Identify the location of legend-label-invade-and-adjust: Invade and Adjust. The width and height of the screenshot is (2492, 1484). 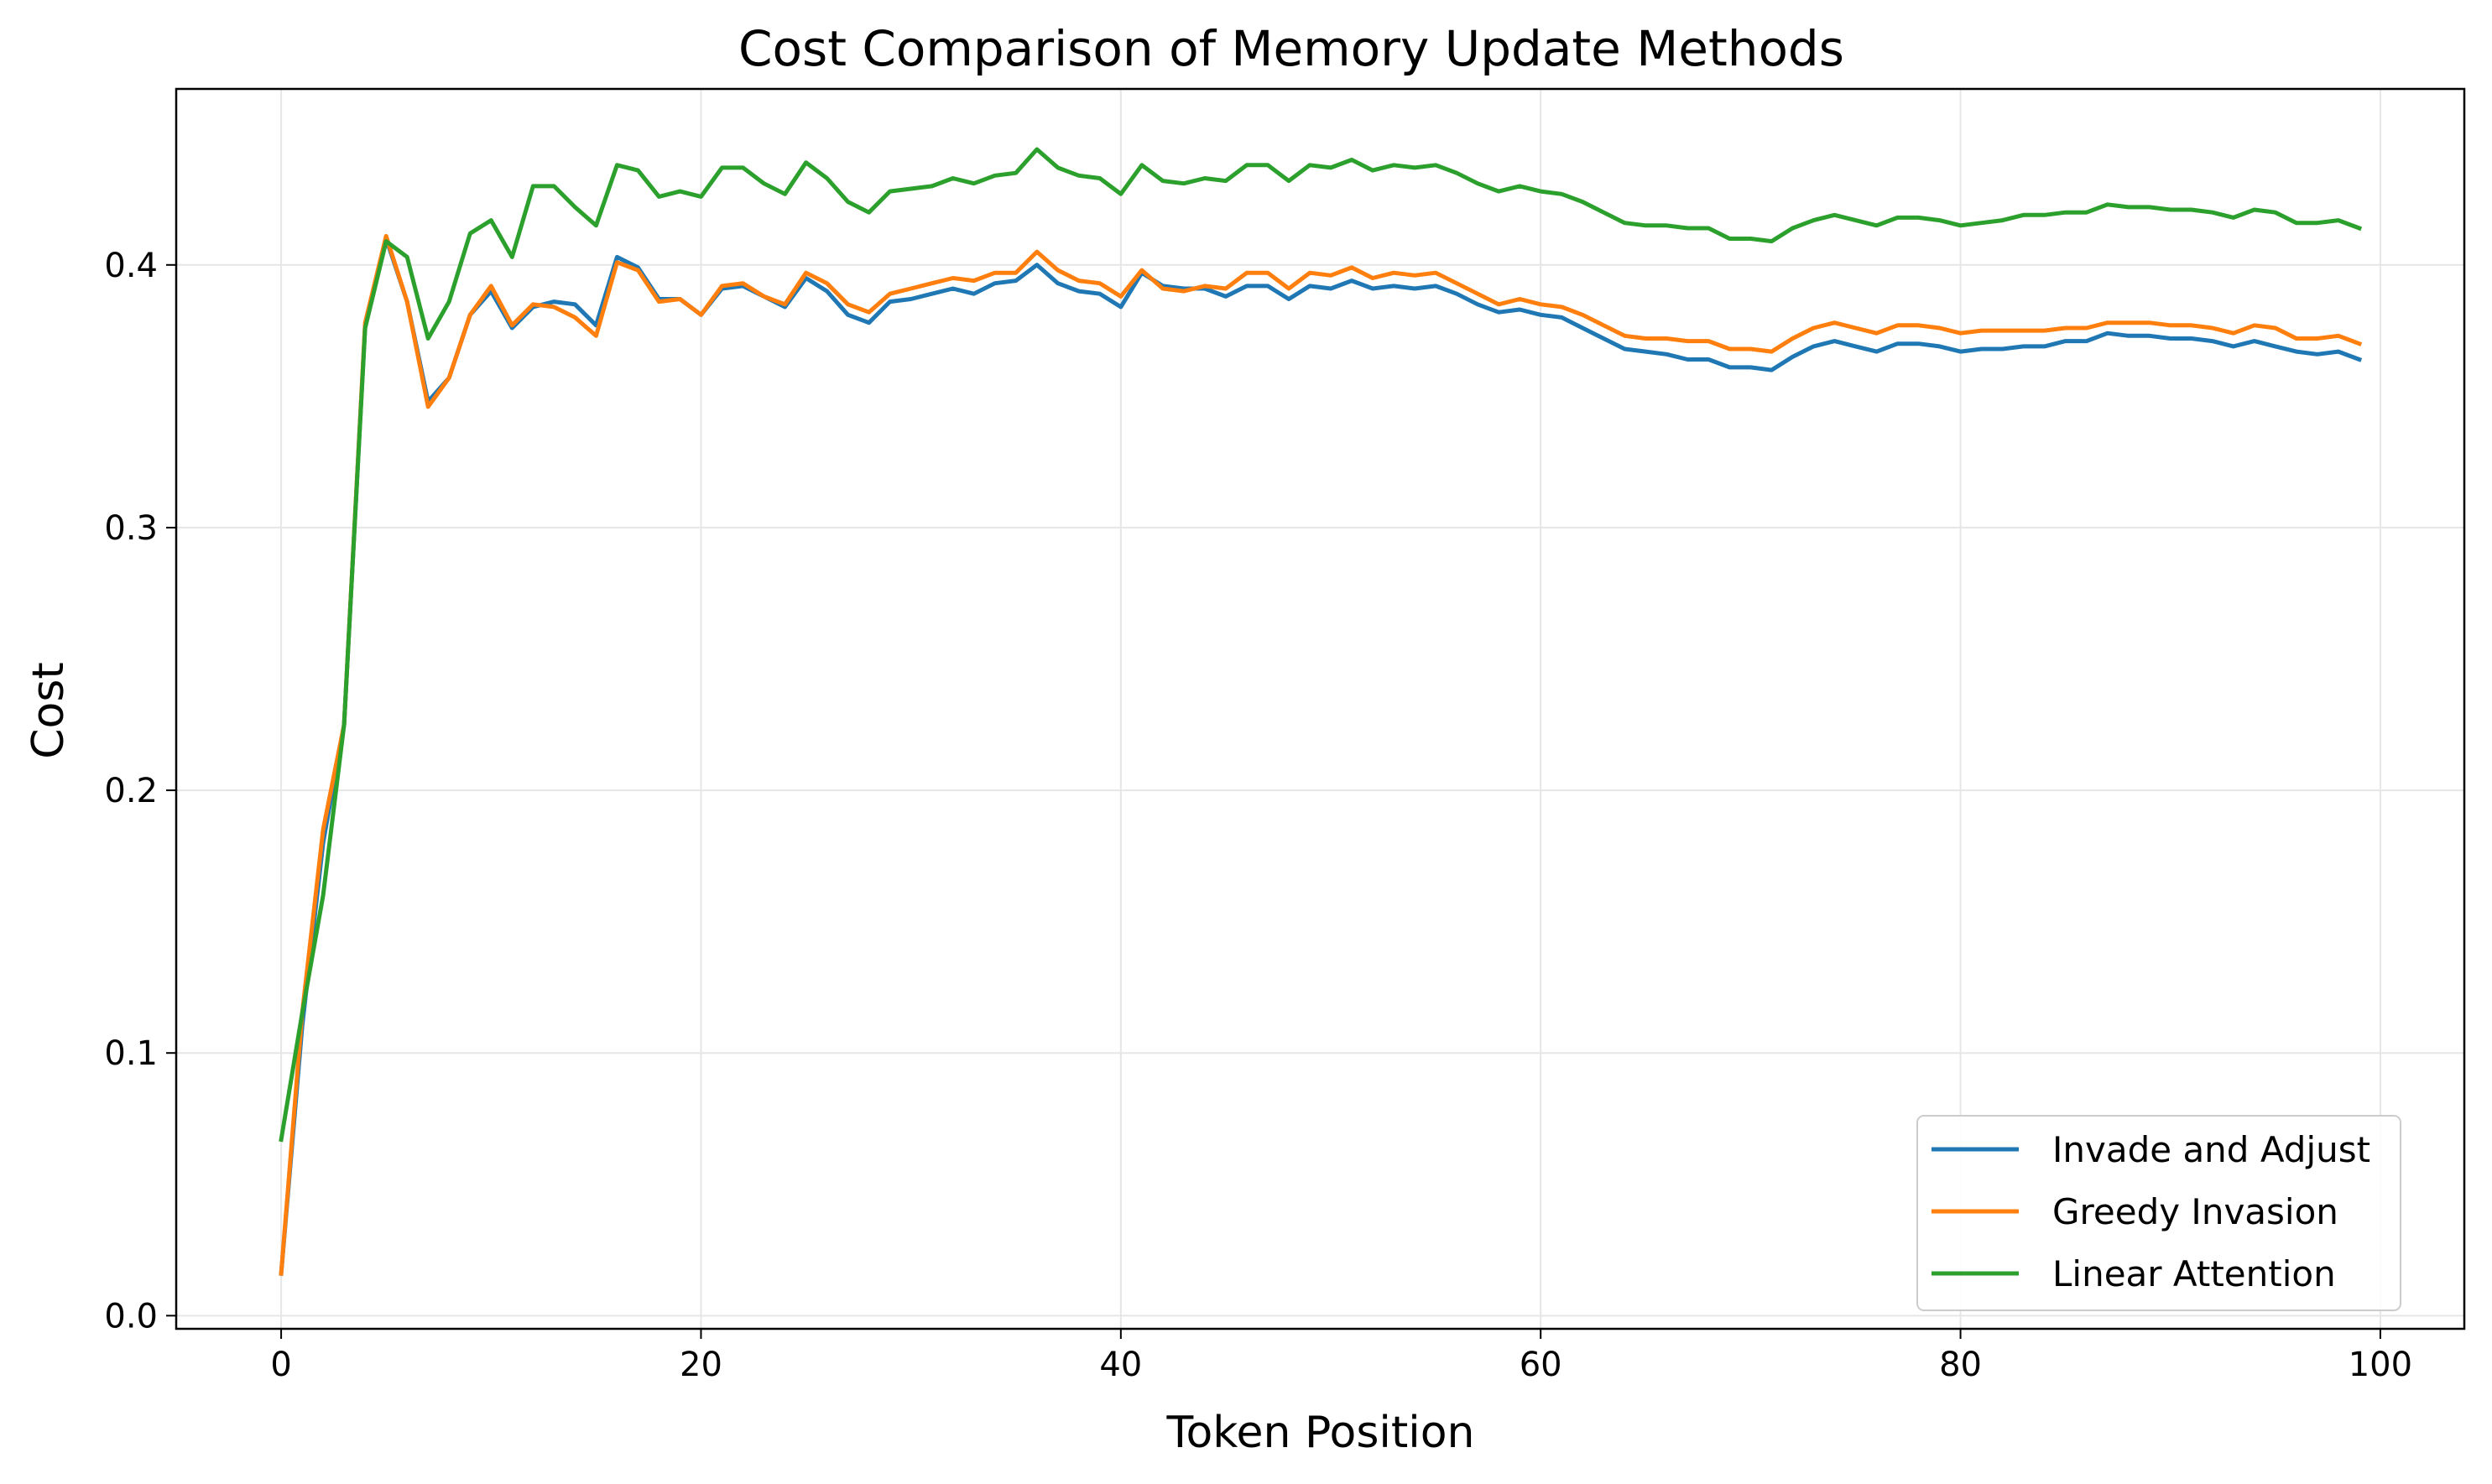
(2211, 1149).